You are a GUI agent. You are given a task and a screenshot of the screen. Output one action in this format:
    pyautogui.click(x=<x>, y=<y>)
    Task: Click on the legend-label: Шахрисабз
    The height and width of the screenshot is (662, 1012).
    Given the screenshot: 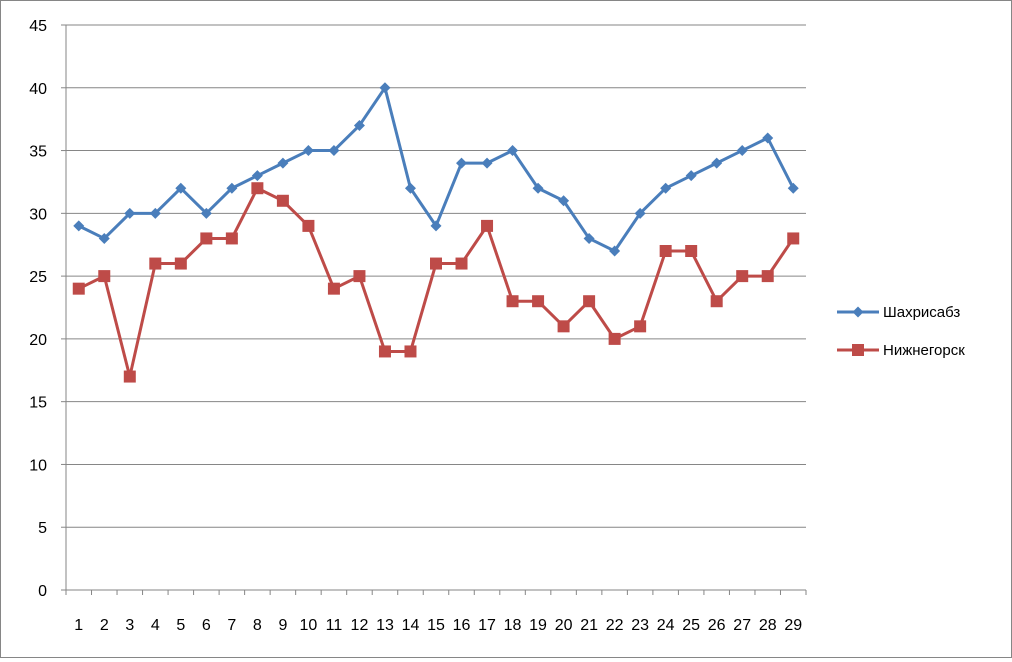 What is the action you would take?
    pyautogui.click(x=921, y=312)
    